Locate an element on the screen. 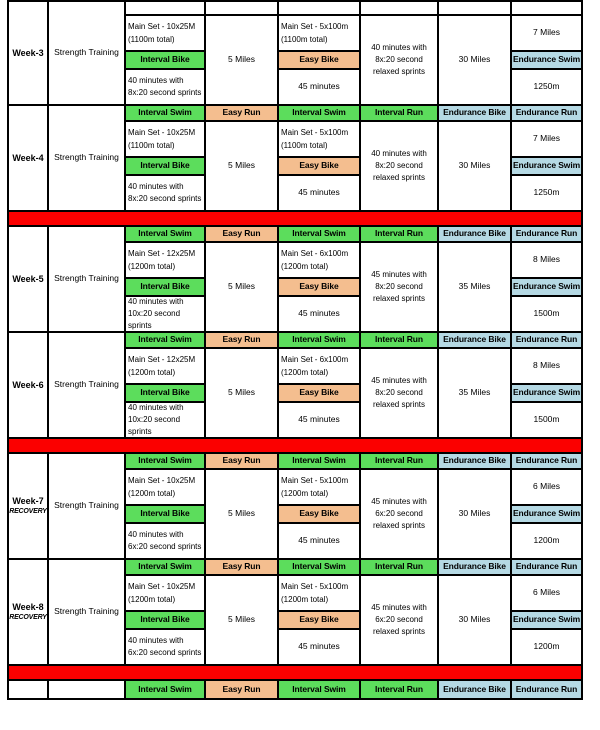 The image size is (600, 730). interval-bike-detail-cell: 40 minutes with 10x:20 second sprints is located at coordinates (165, 314).